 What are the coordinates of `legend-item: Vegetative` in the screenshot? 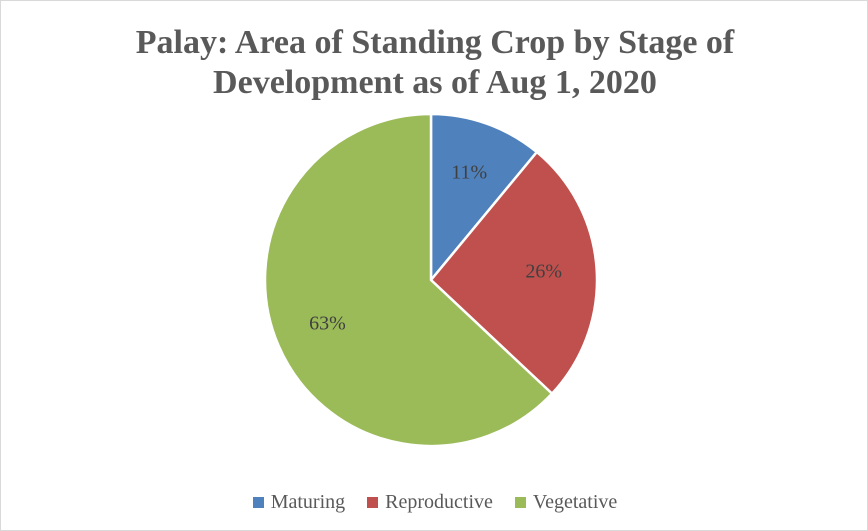 It's located at (566, 502).